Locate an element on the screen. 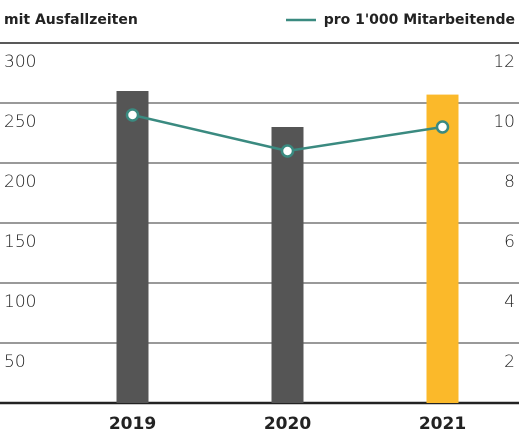 The width and height of the screenshot is (519, 438). y2-tick-label: 10 is located at coordinates (504, 122).